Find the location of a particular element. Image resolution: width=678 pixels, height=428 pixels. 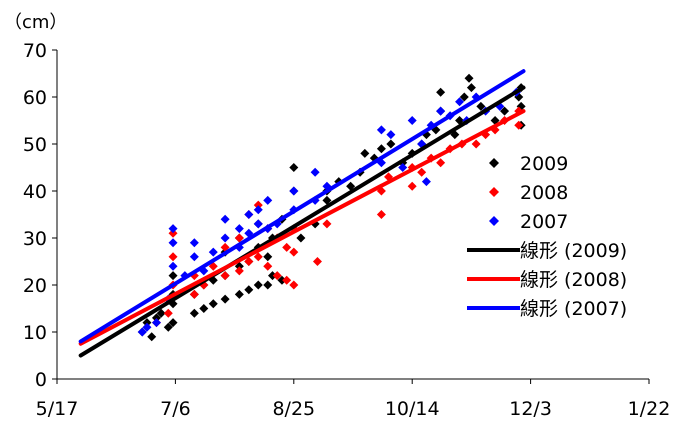

legend-label: 2009 is located at coordinates (544, 164).